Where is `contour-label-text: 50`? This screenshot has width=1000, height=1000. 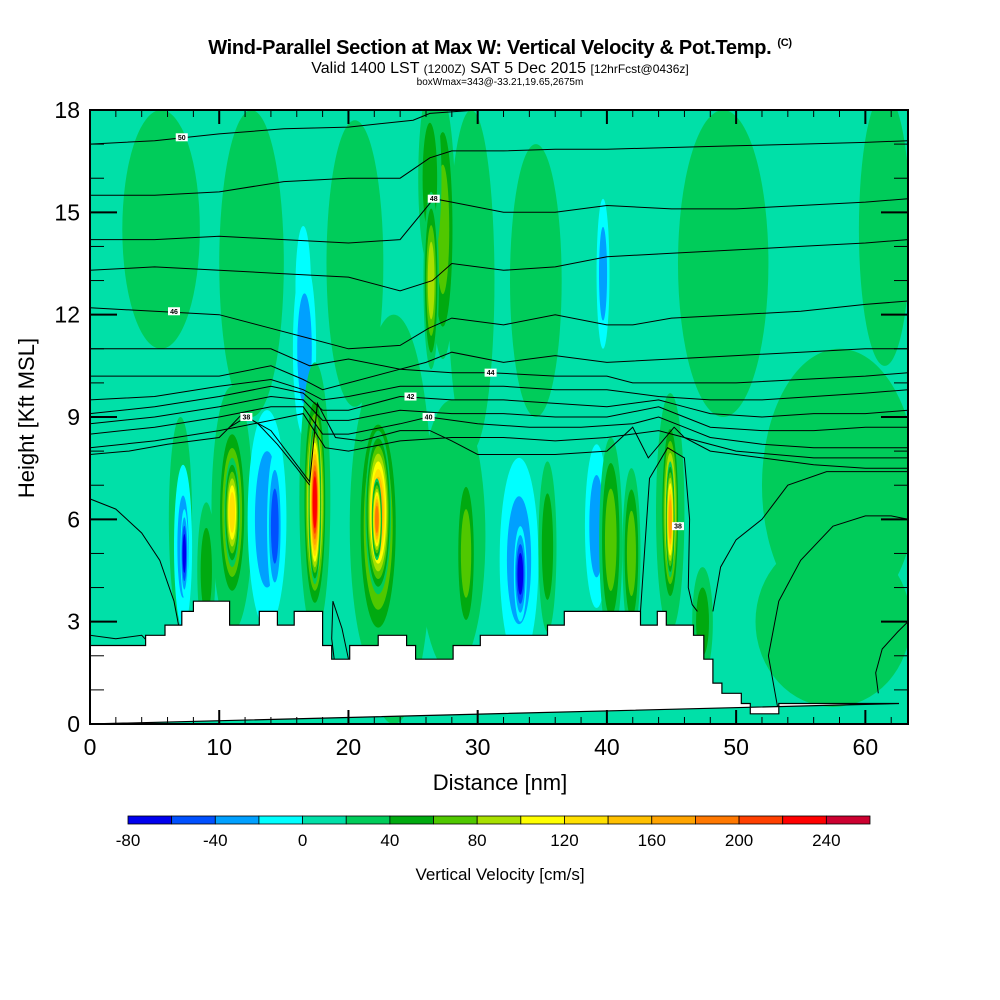
contour-label-text: 50 is located at coordinates (182, 138).